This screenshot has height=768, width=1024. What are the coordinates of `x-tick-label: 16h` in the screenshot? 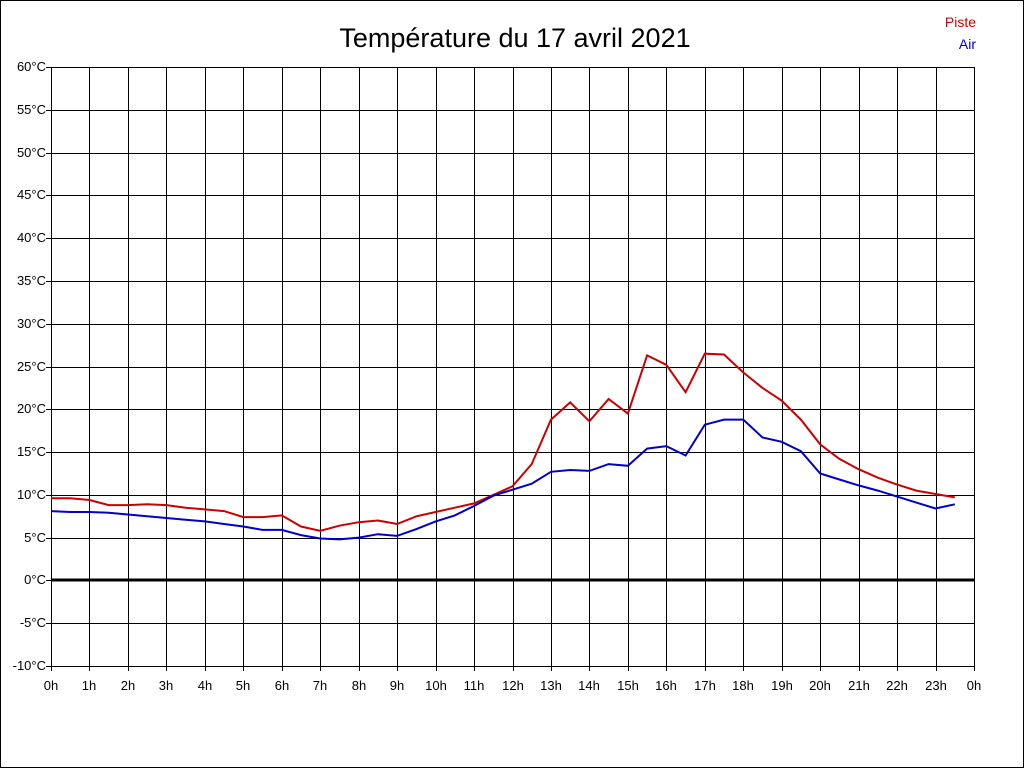 It's located at (666, 685).